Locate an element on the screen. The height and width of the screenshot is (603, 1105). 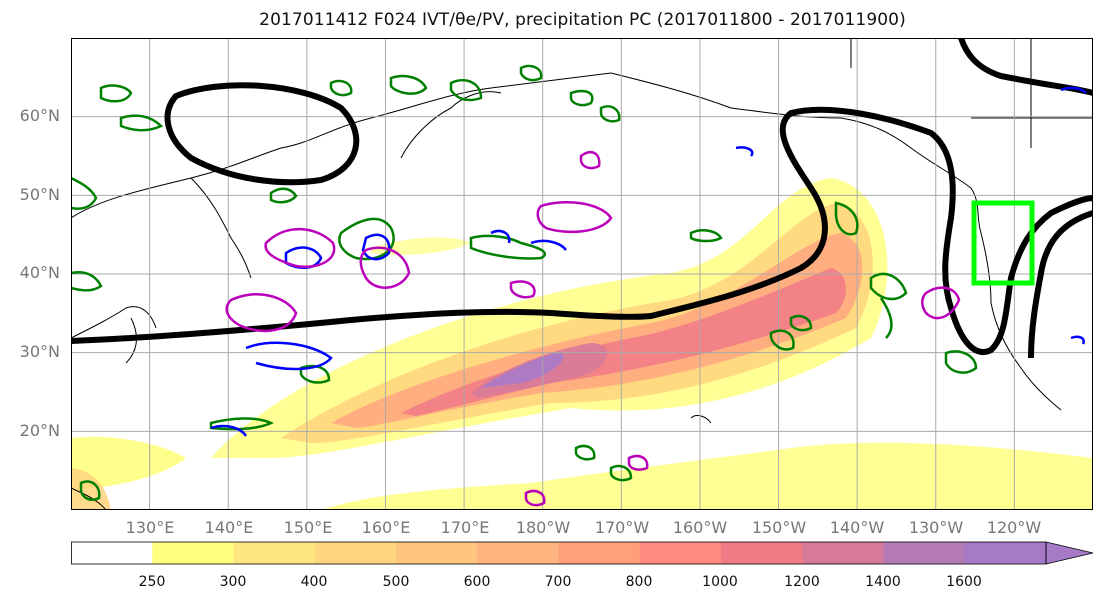
lon-label-180w: 180°W is located at coordinates (543, 527).